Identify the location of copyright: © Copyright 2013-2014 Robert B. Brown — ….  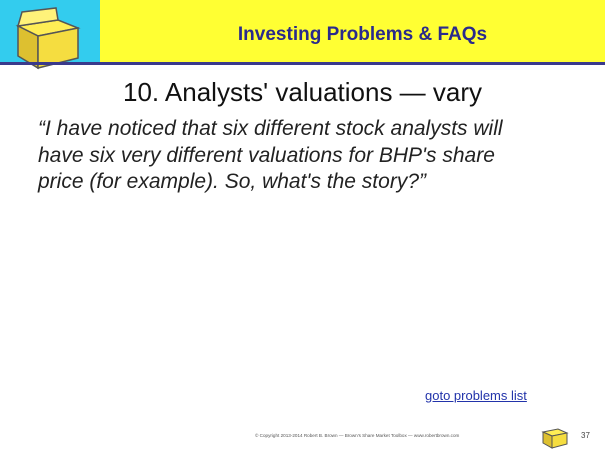
(357, 435).